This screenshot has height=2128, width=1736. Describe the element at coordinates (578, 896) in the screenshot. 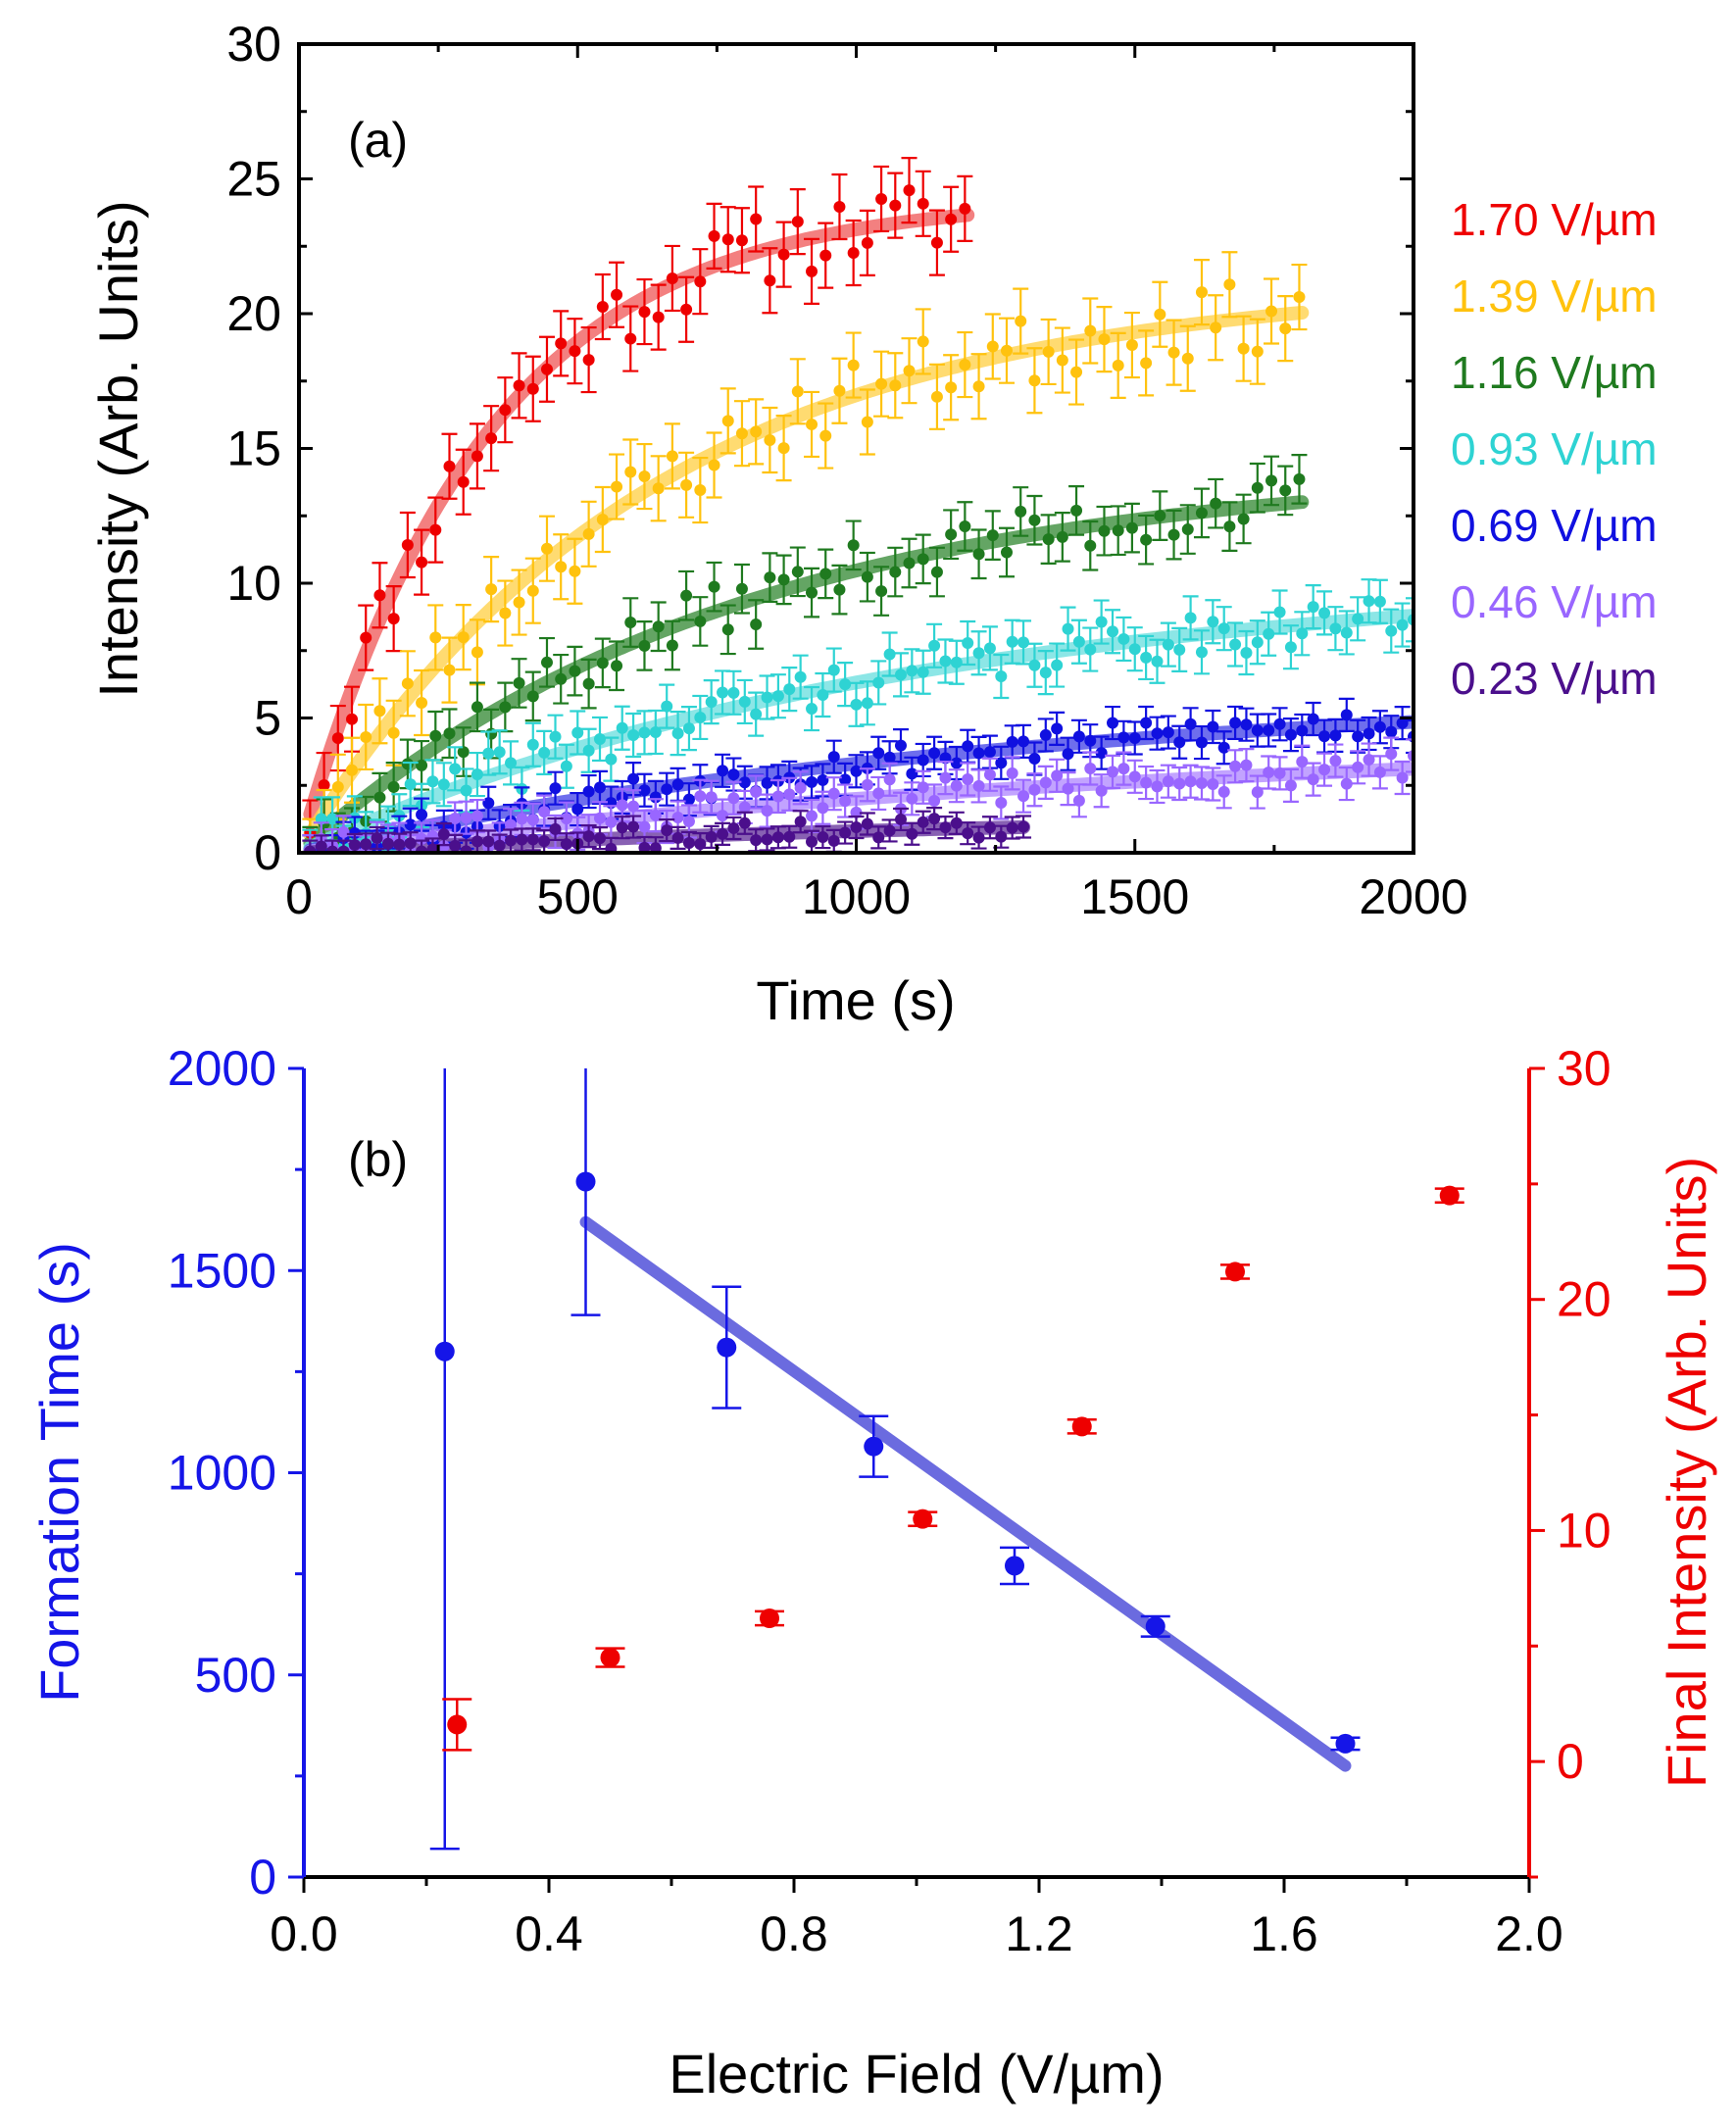

I see `panel-a-x-tick-label: 500` at that location.